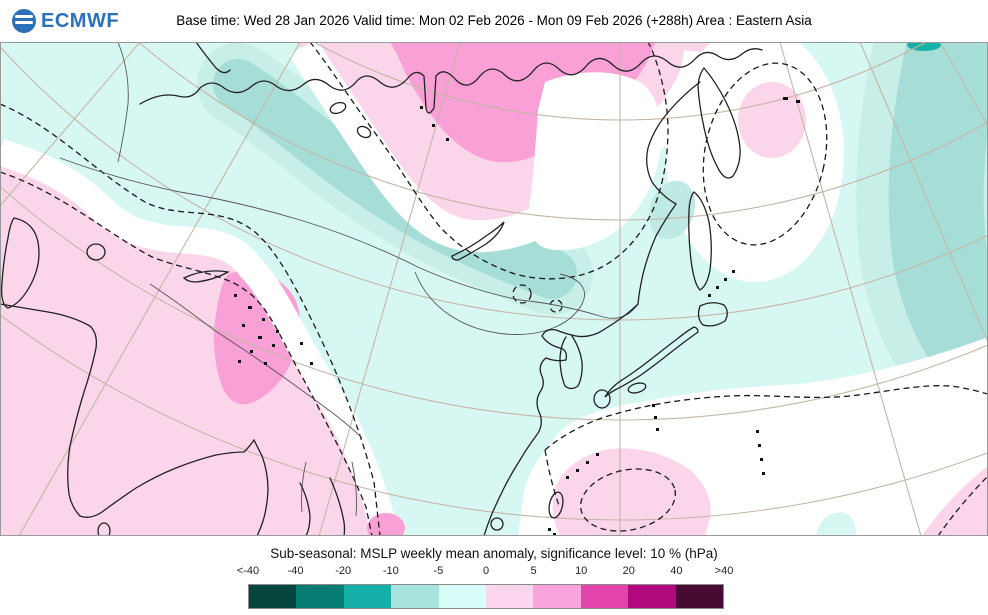 This screenshot has height=615, width=988. Describe the element at coordinates (724, 571) in the screenshot. I see `legend-tick: >40` at that location.